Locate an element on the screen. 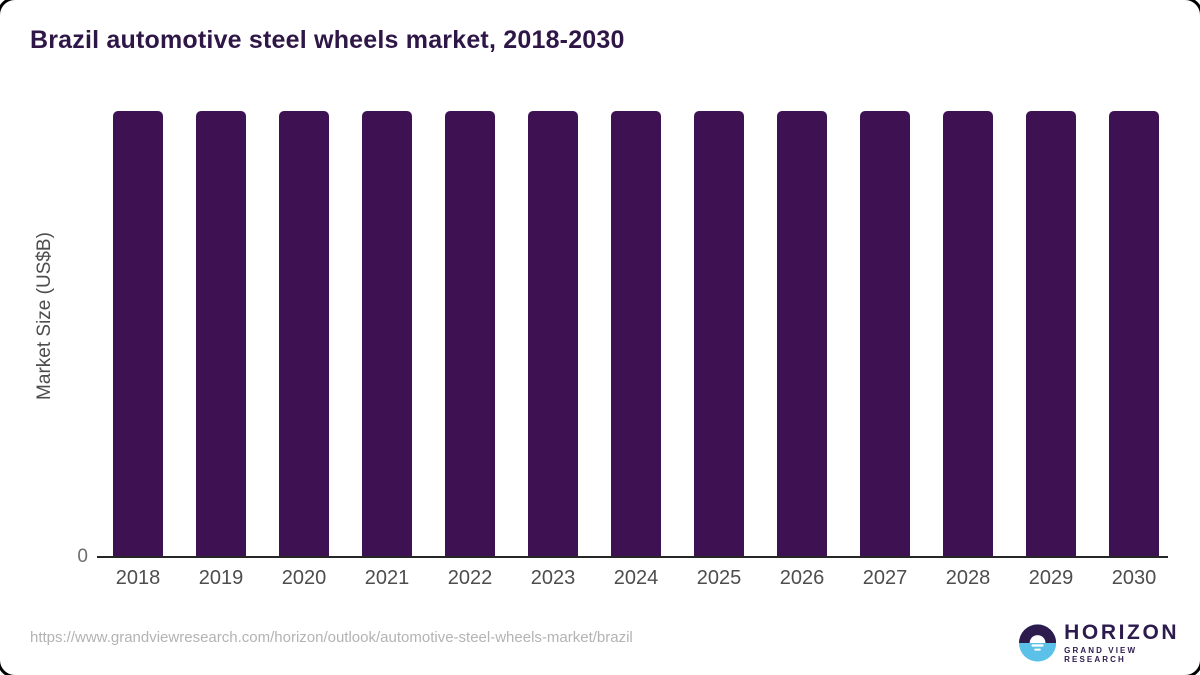 The width and height of the screenshot is (1200, 675). bar-2026 is located at coordinates (802, 334).